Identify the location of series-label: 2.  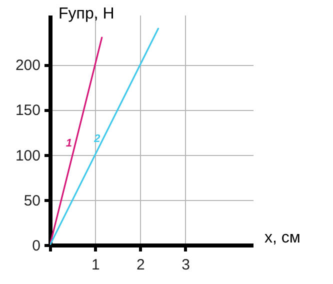
(96, 138).